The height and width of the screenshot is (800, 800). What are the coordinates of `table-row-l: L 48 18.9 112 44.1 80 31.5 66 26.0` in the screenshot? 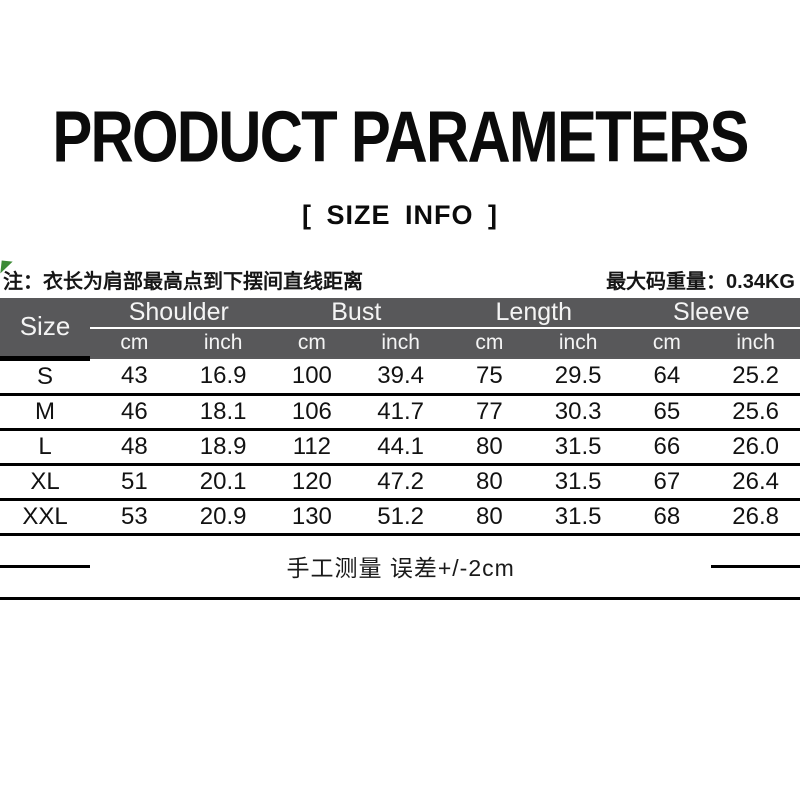 It's located at (400, 447).